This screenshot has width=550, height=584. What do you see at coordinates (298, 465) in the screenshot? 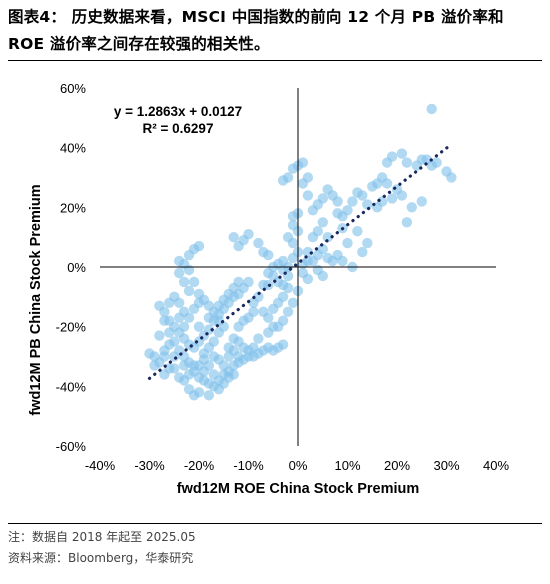
I see `x-tick-label-4: 0%` at bounding box center [298, 465].